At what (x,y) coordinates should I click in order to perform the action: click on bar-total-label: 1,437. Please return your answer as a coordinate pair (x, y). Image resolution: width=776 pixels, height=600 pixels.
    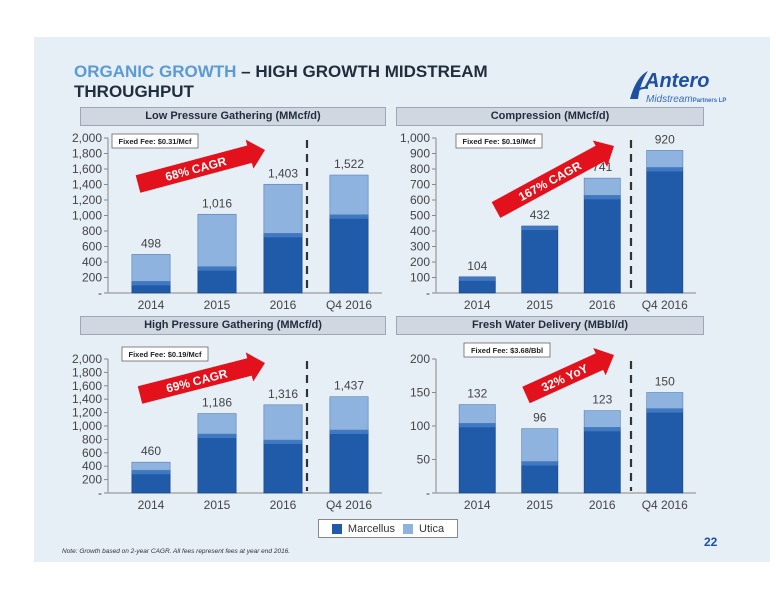
    Looking at the image, I should click on (349, 386).